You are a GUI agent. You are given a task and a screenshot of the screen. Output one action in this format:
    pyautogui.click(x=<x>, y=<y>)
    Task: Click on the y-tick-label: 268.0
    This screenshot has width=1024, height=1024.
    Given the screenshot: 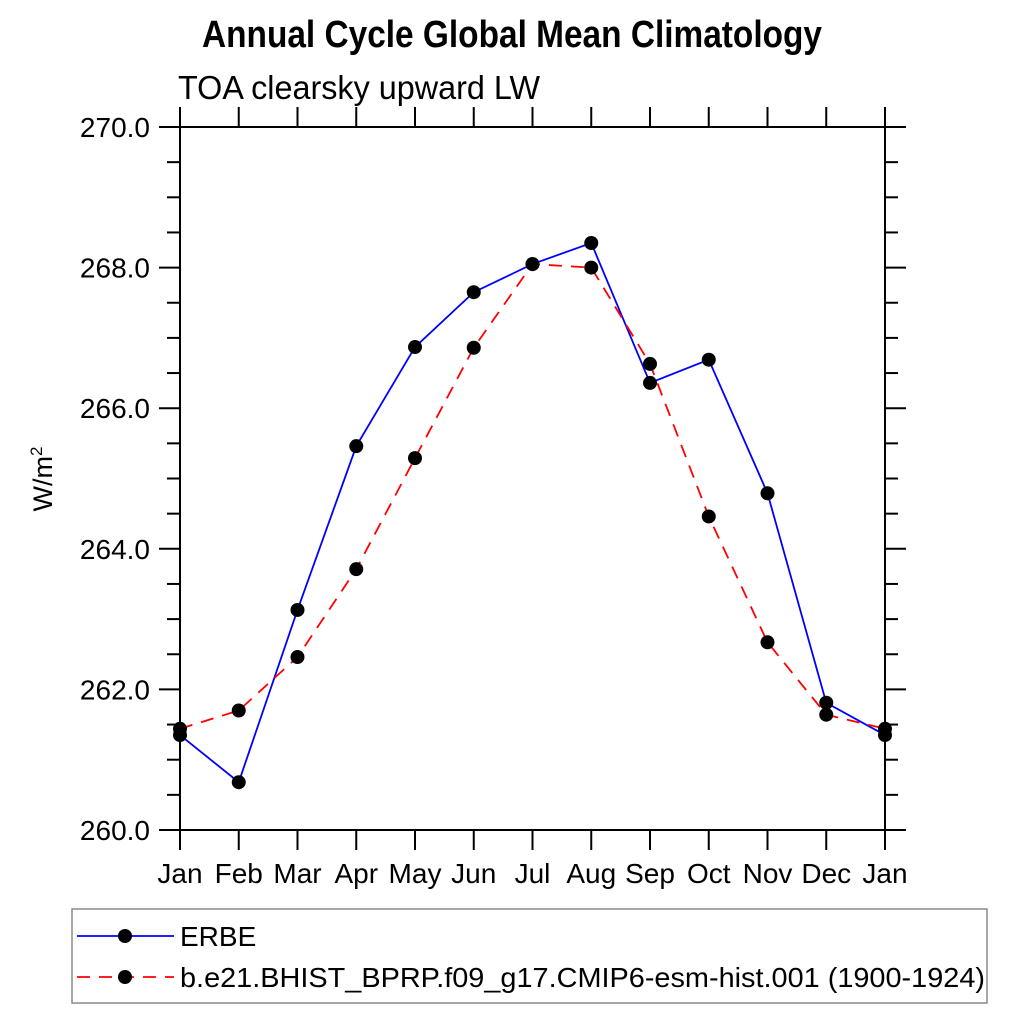 What is the action you would take?
    pyautogui.click(x=115, y=268)
    